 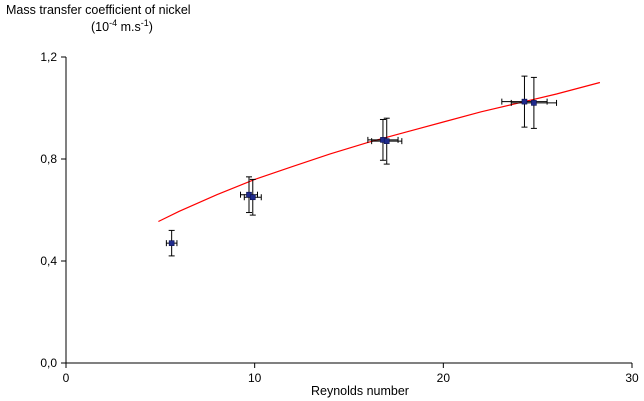 I want to click on x-axis-title: Reynolds number, so click(x=360, y=391).